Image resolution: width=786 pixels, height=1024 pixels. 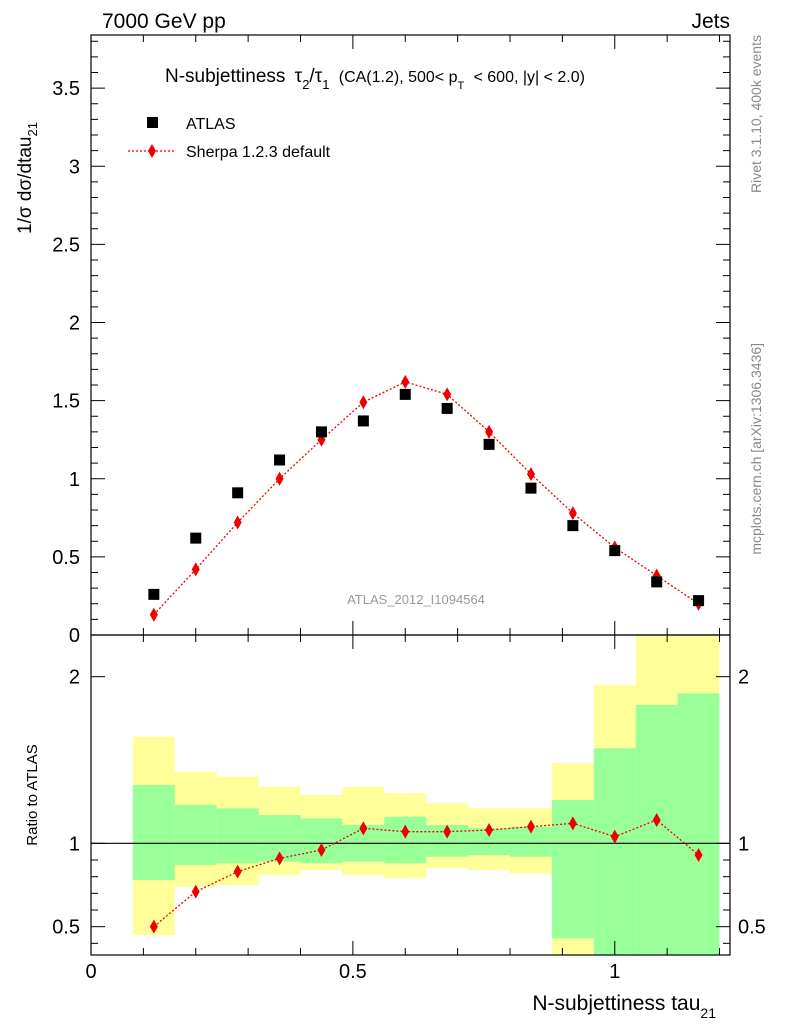 I want to click on title-tau1: τ, so click(x=319, y=76).